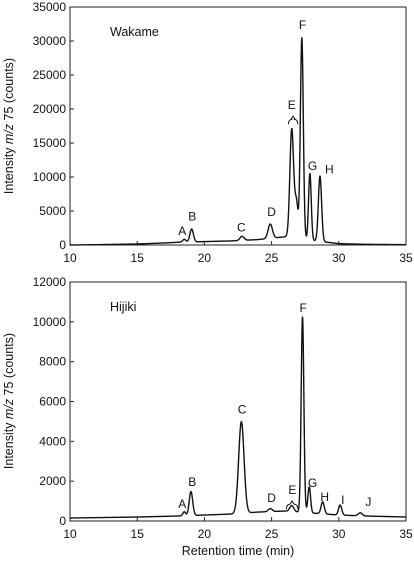 Image resolution: width=414 pixels, height=565 pixels. What do you see at coordinates (342, 500) in the screenshot?
I see `peak-label: I` at bounding box center [342, 500].